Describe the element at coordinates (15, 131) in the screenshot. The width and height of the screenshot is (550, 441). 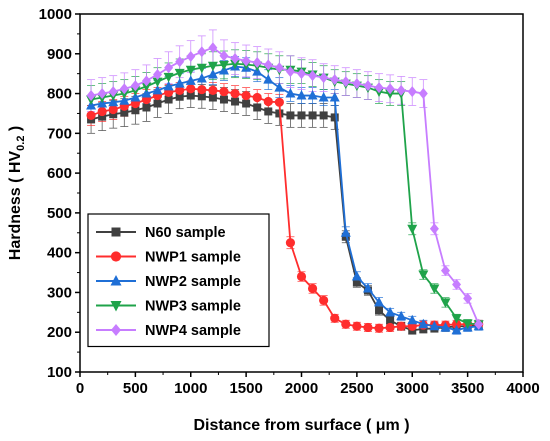
I see `y-axis-title-end: )` at that location.